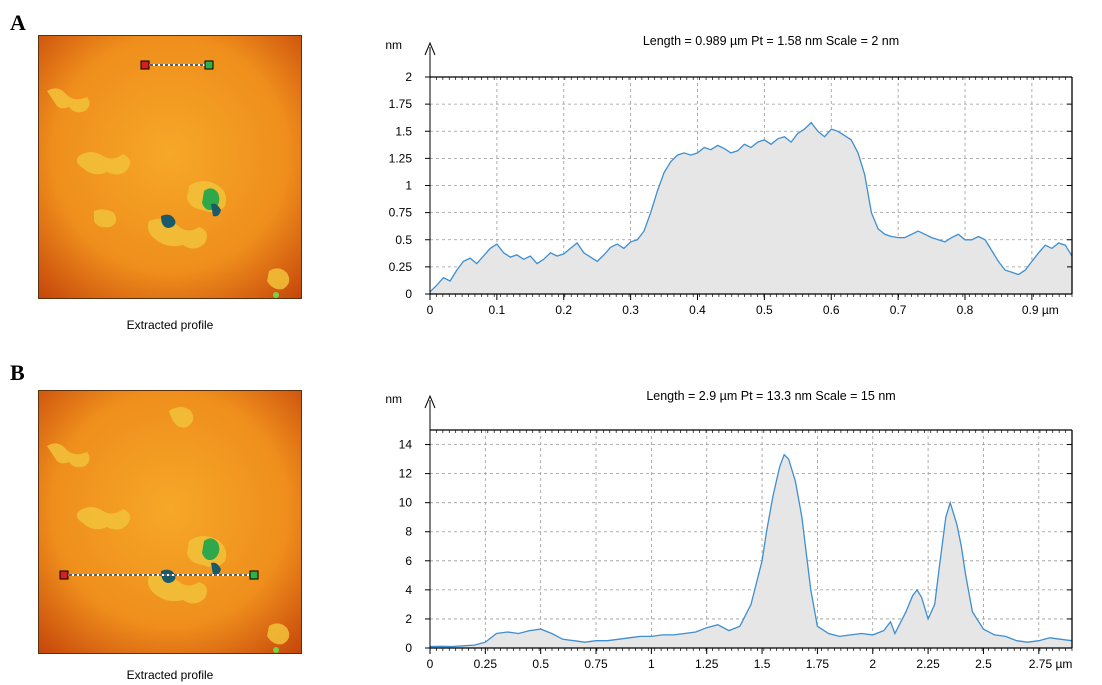  Describe the element at coordinates (170, 675) in the screenshot. I see `afm-caption-b: Extracted profile` at that location.